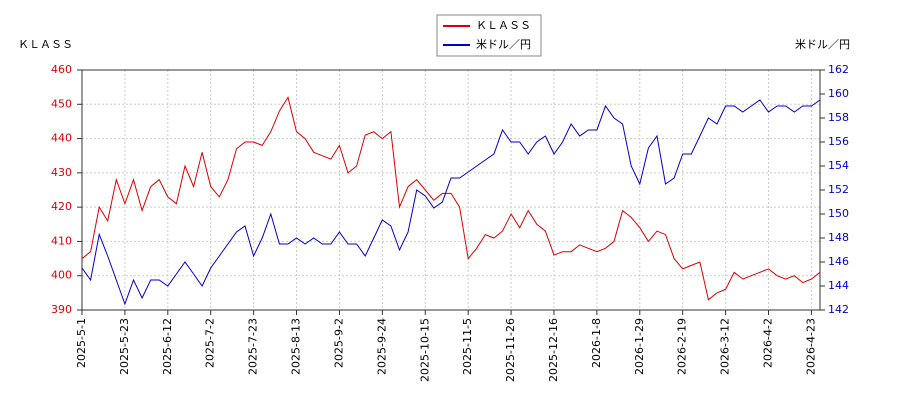  I want to click on y2-tick-label: 152, so click(838, 189).